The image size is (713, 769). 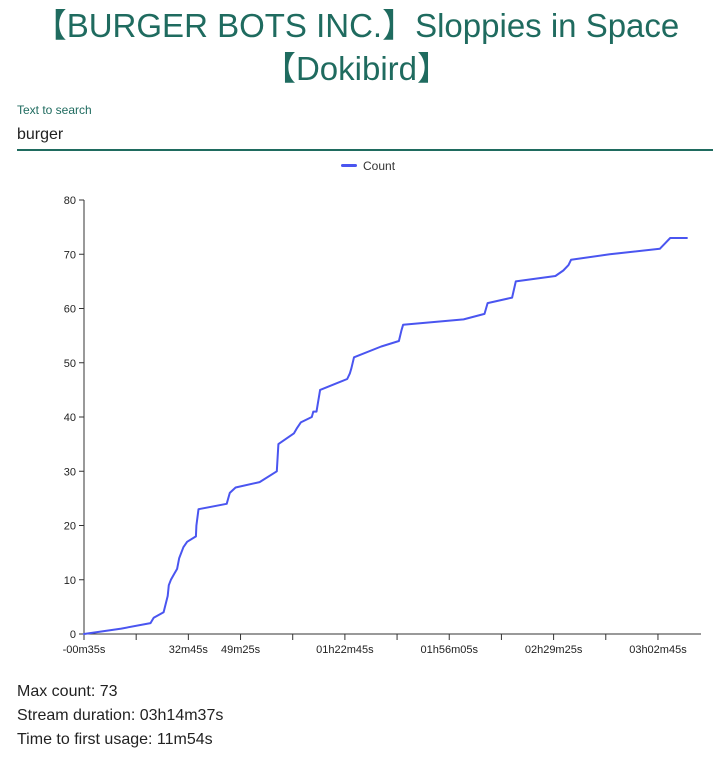 I want to click on y-tick-label: 10, so click(x=70, y=581).